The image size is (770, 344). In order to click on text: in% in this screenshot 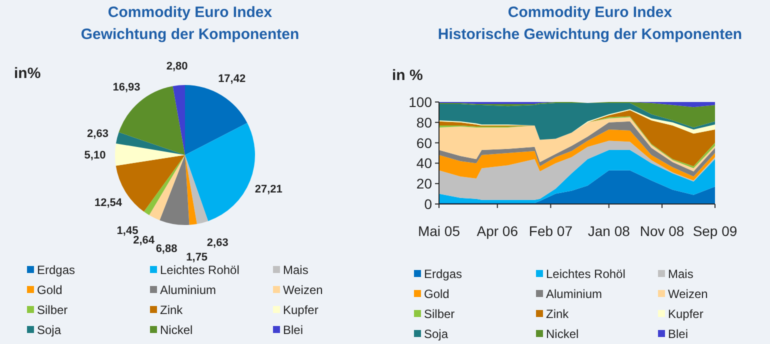, I will do `click(27, 73)`.